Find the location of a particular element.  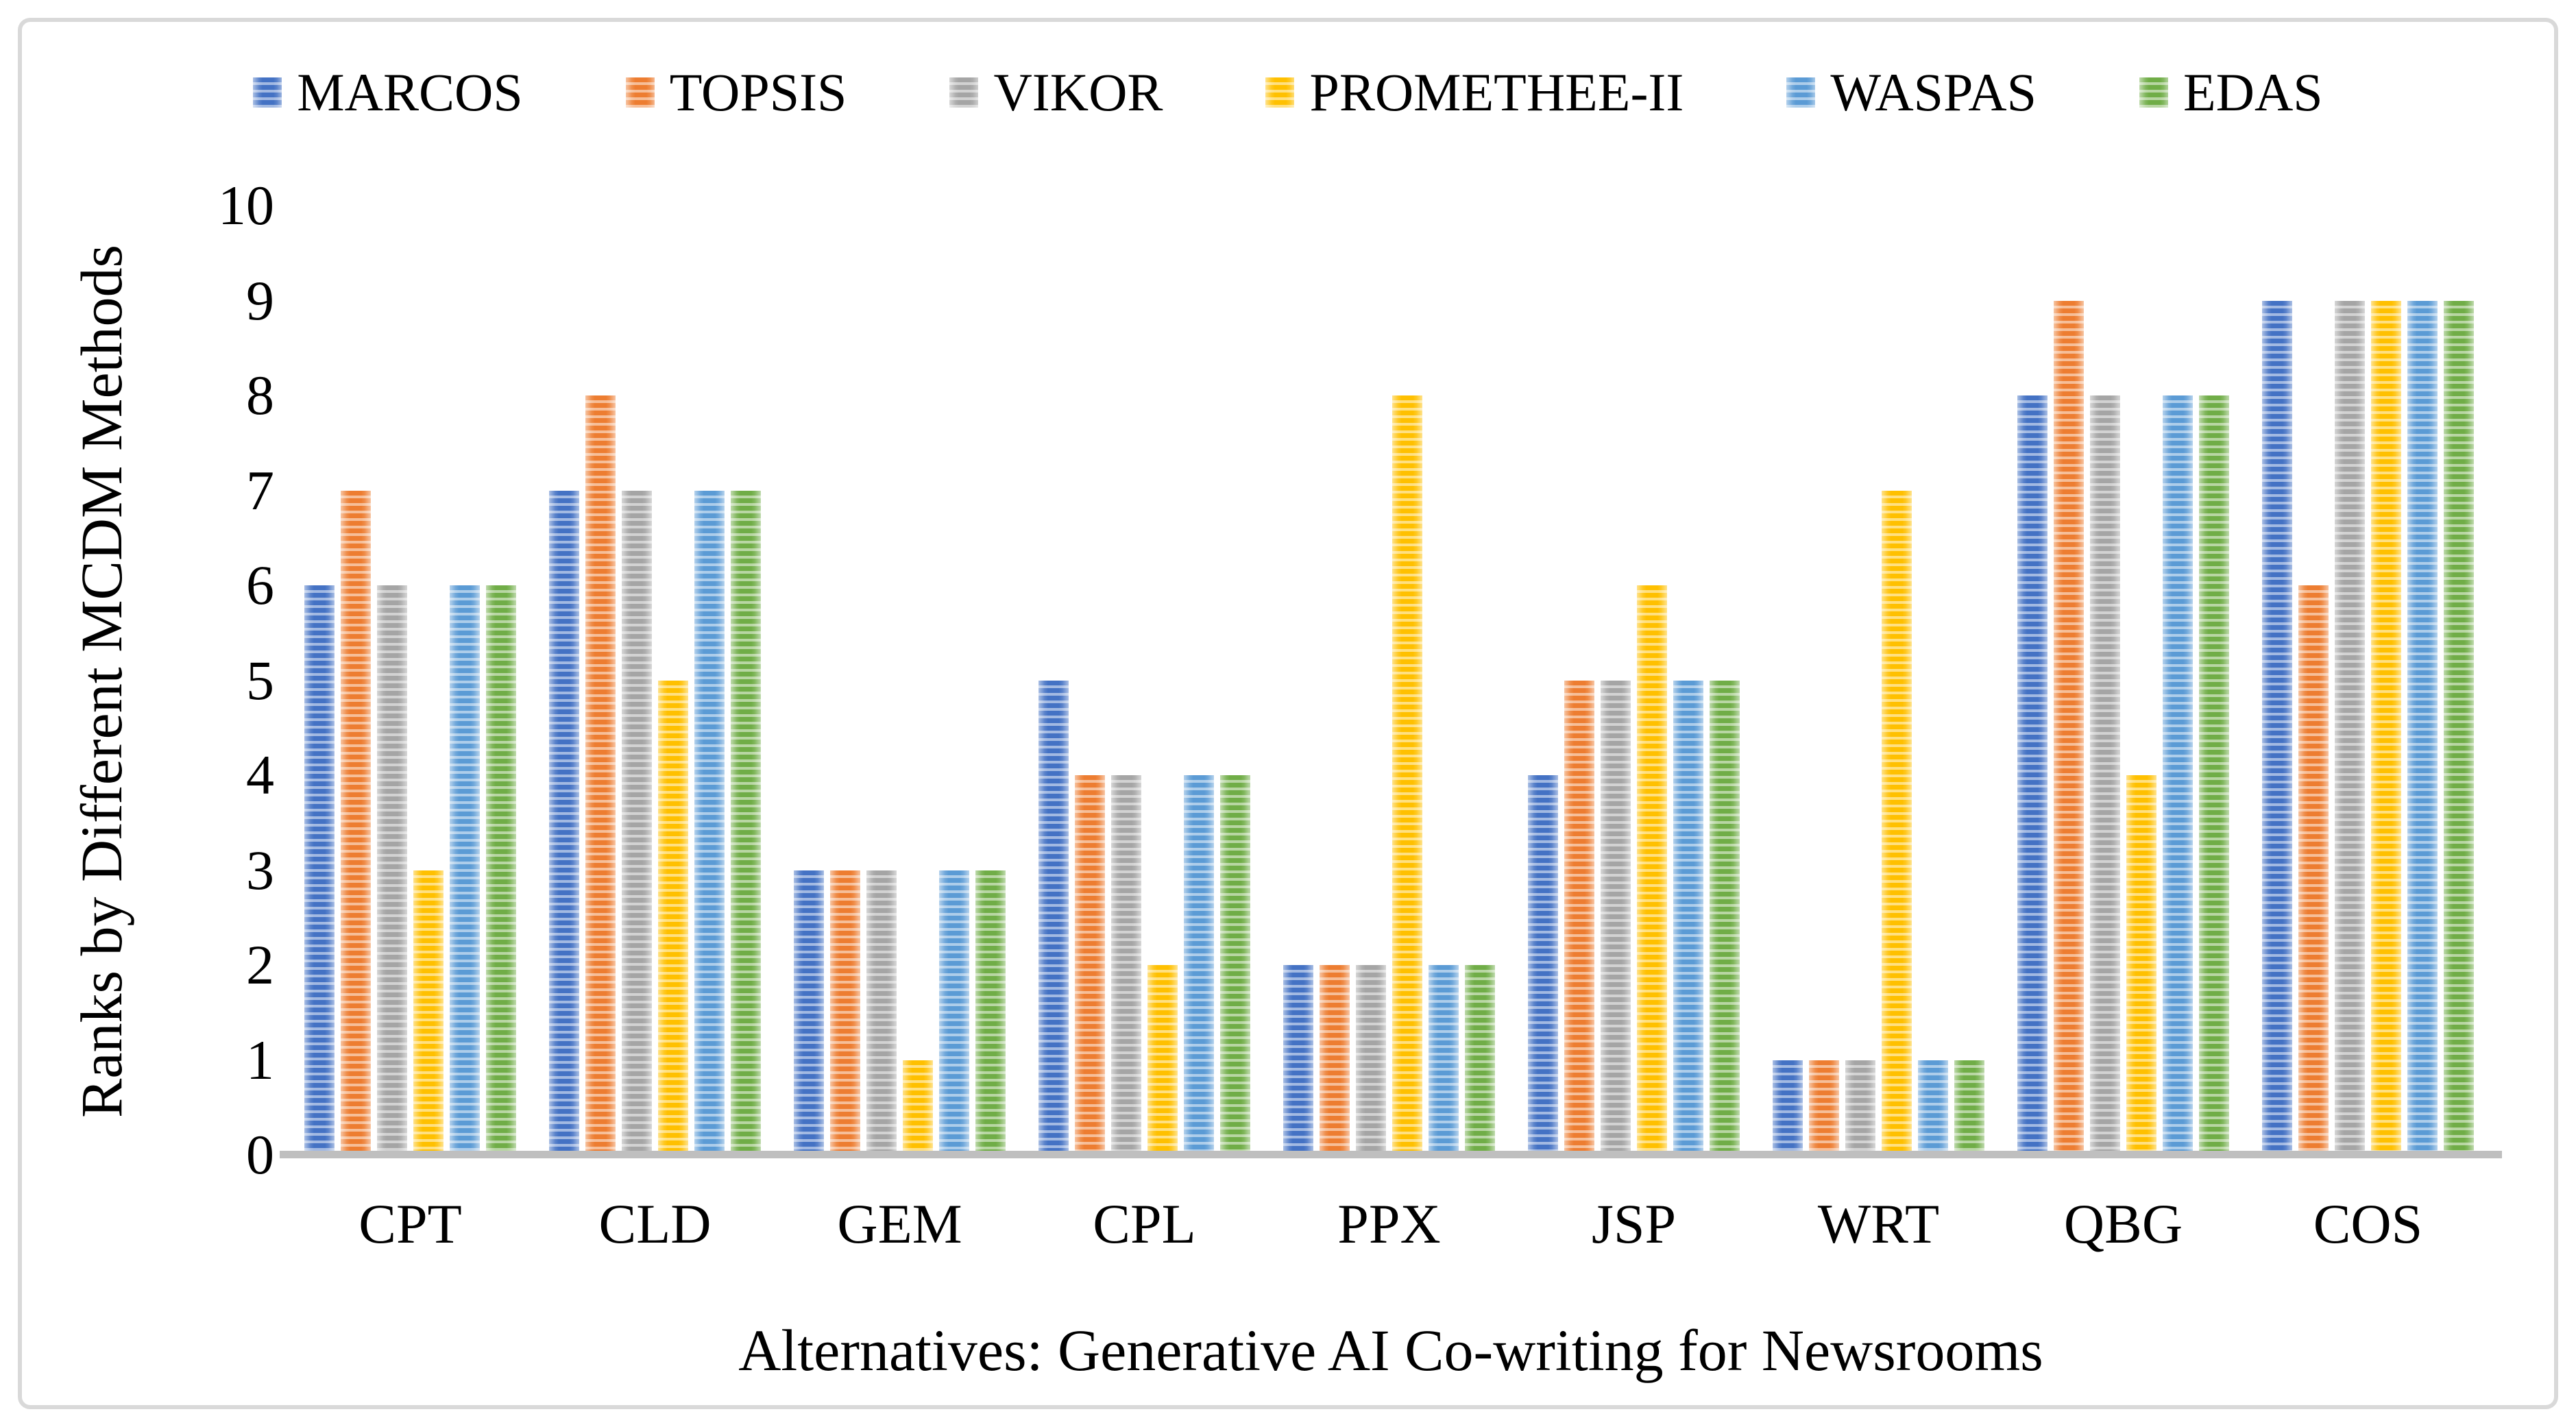

bar-edas-qbg is located at coordinates (2214, 775).